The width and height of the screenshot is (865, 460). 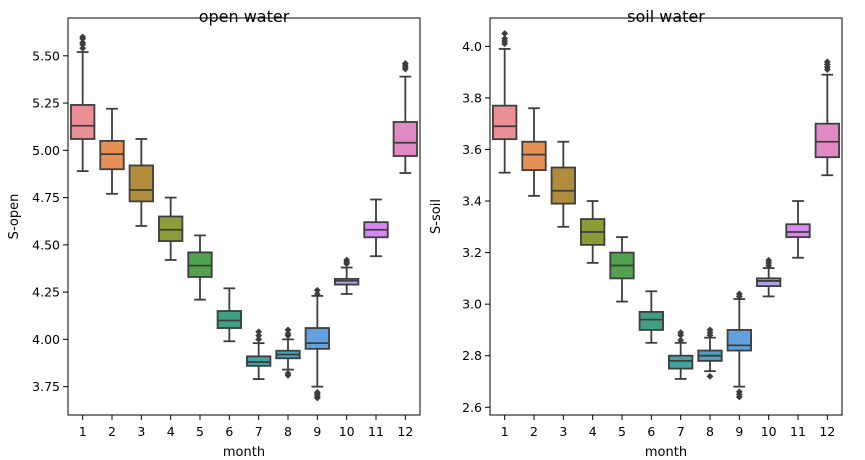 I want to click on x-tick-label: 11, so click(x=798, y=431).